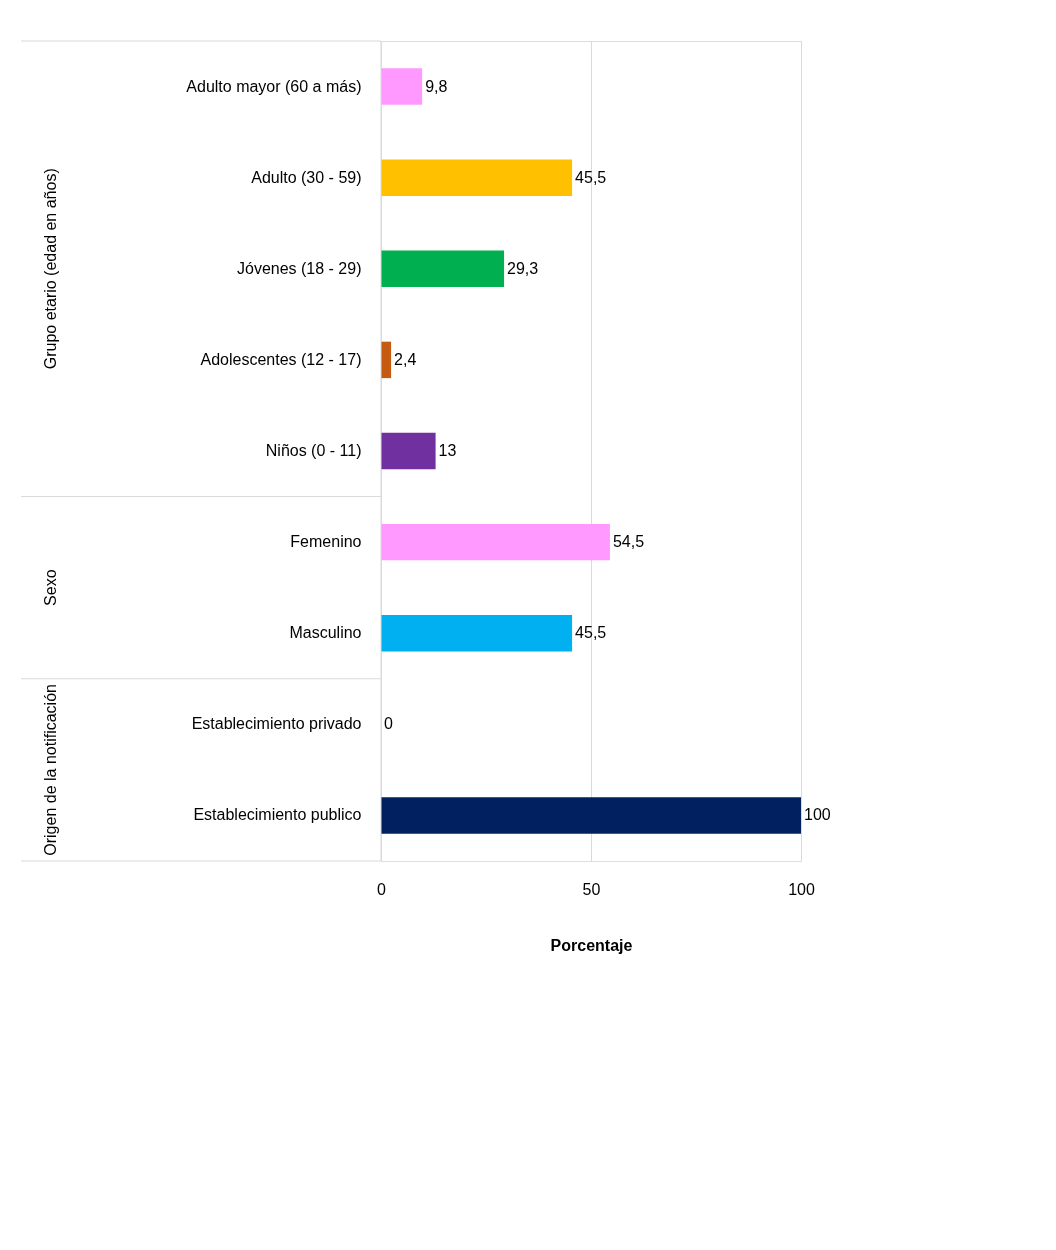  I want to click on data-label: 13, so click(447, 450).